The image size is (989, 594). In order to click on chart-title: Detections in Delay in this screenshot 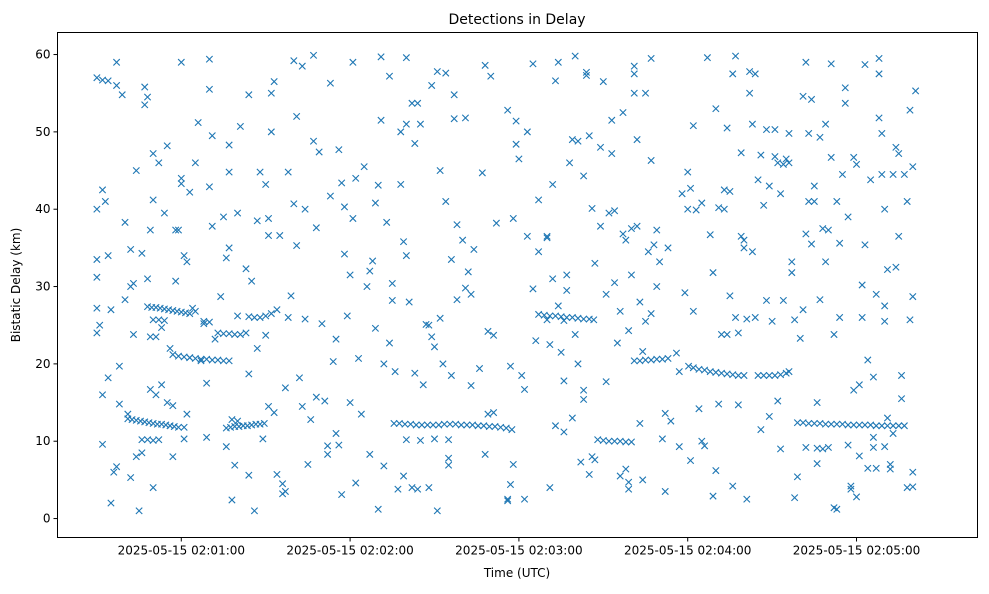, I will do `click(516, 20)`.